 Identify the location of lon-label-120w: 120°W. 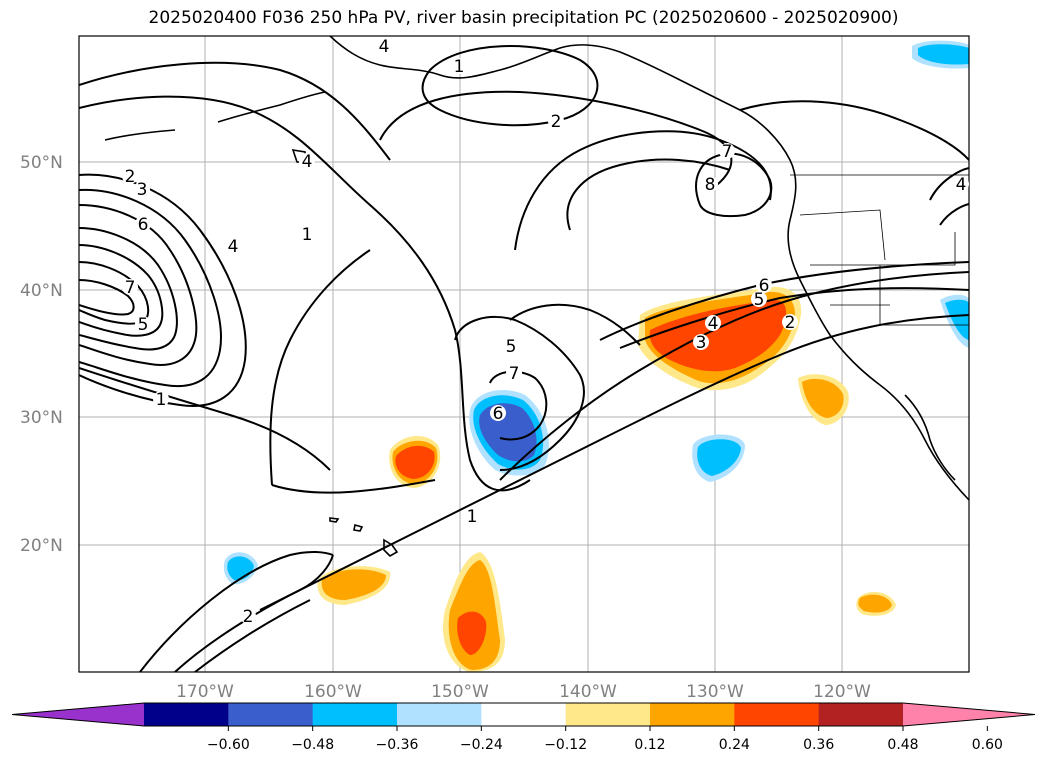
(842, 692).